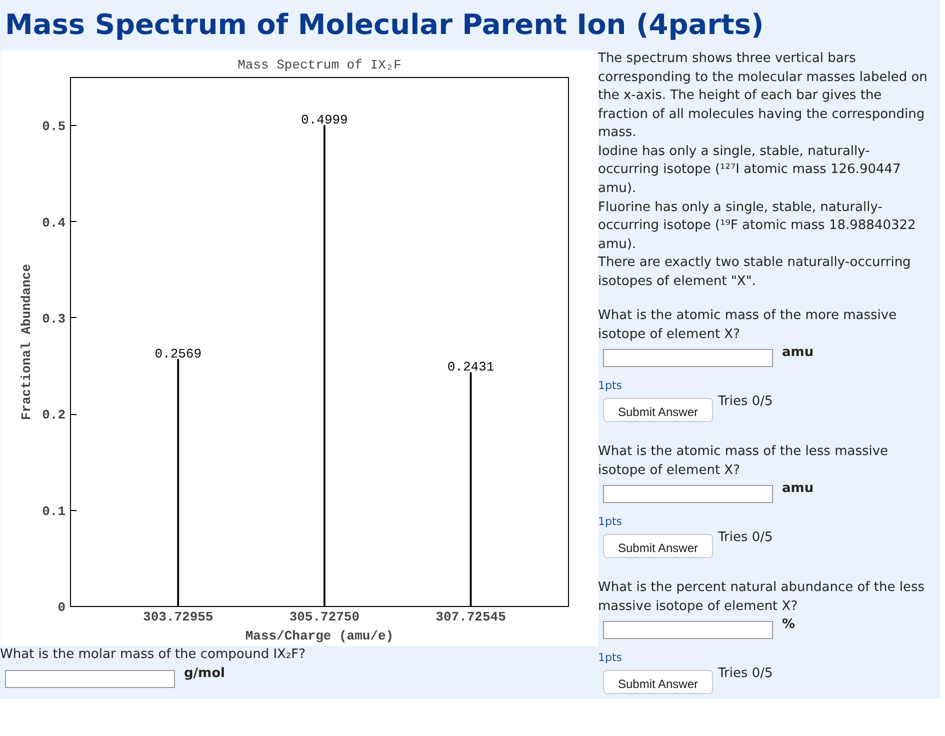 This screenshot has width=945, height=736. What do you see at coordinates (762, 597) in the screenshot?
I see `text: What is the percent natural abundance of the less massive isotope of element X?` at bounding box center [762, 597].